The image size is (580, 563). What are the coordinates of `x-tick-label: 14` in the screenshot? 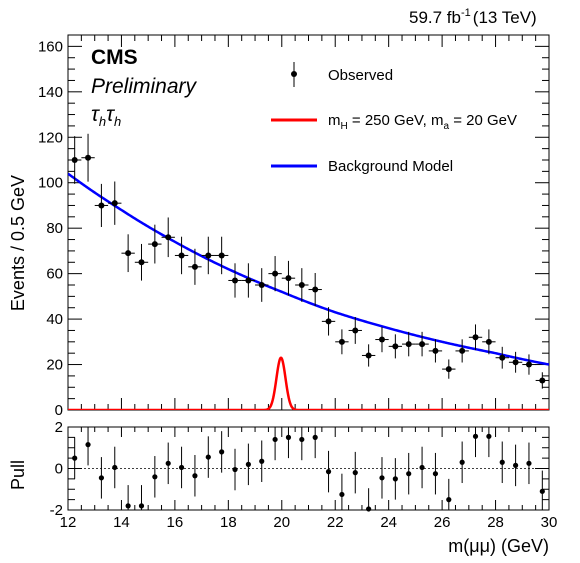 It's located at (121, 522).